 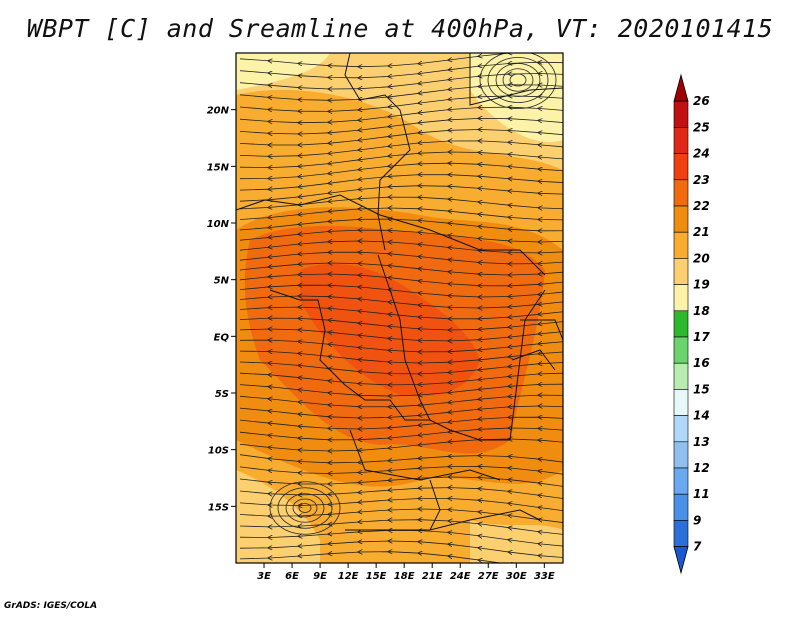 What do you see at coordinates (264, 576) in the screenshot?
I see `lon-tick-label: 3E` at bounding box center [264, 576].